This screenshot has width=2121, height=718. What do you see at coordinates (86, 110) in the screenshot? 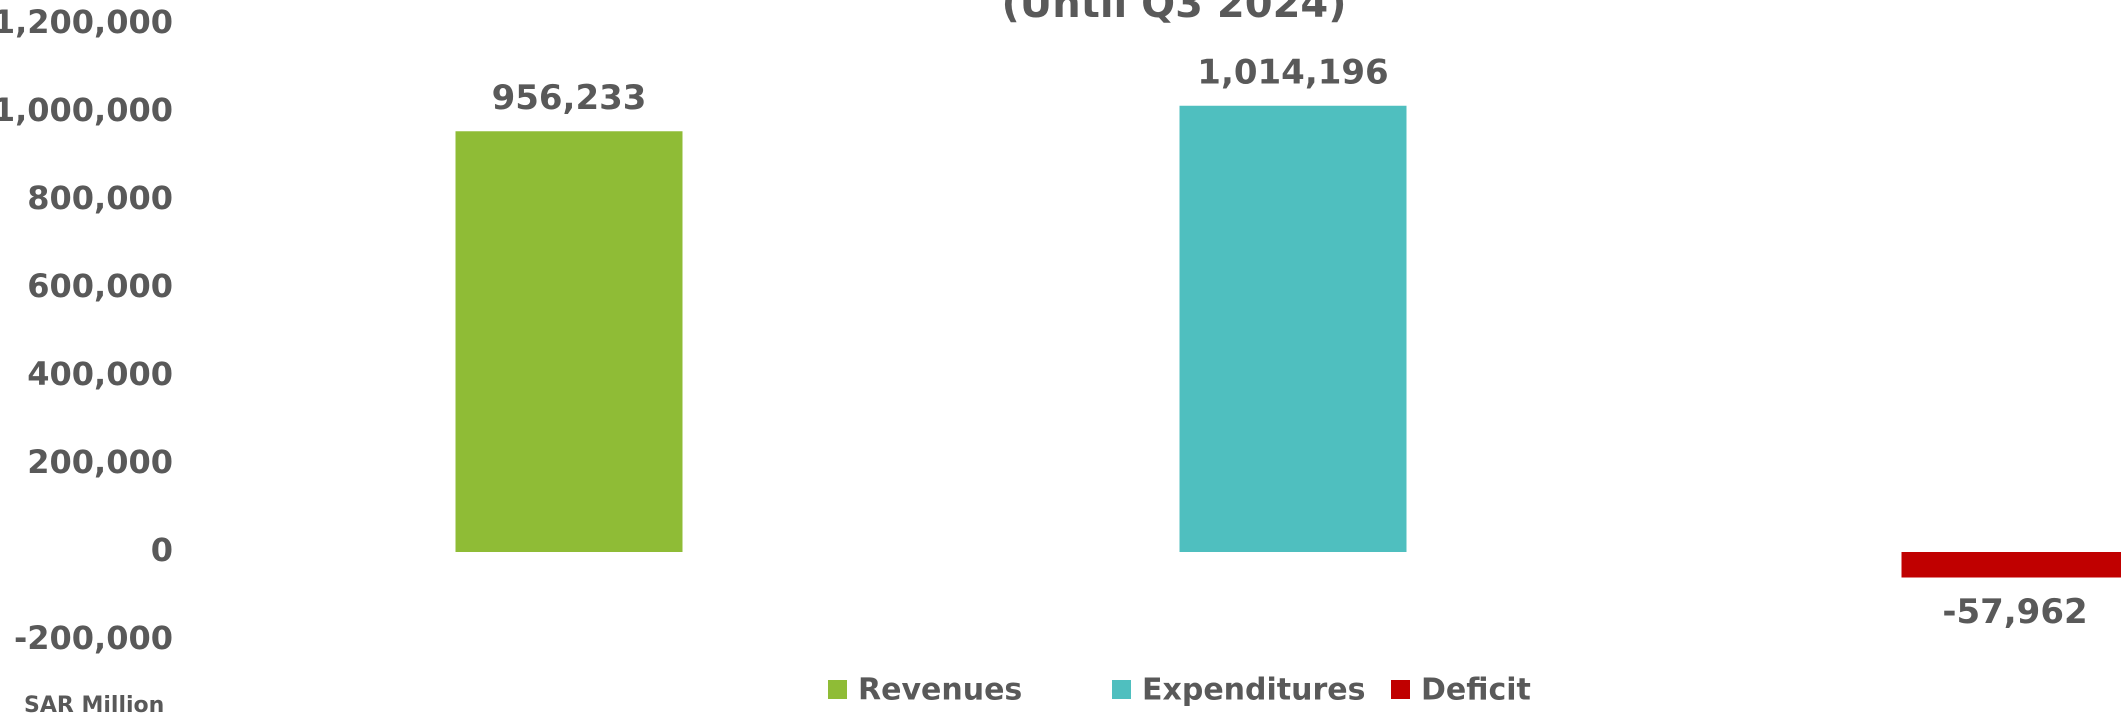
I see `y-tick-label: 1,000,000` at bounding box center [86, 110].